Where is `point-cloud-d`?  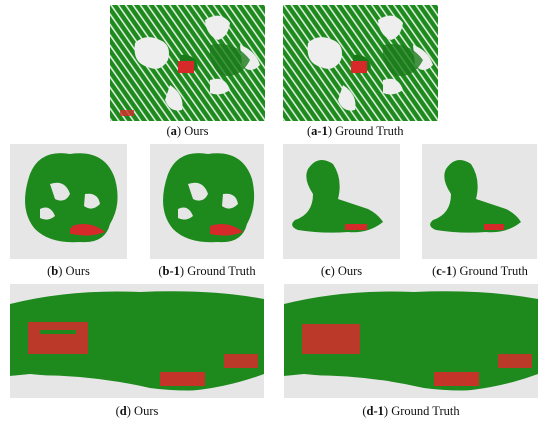 point-cloud-d is located at coordinates (137, 344).